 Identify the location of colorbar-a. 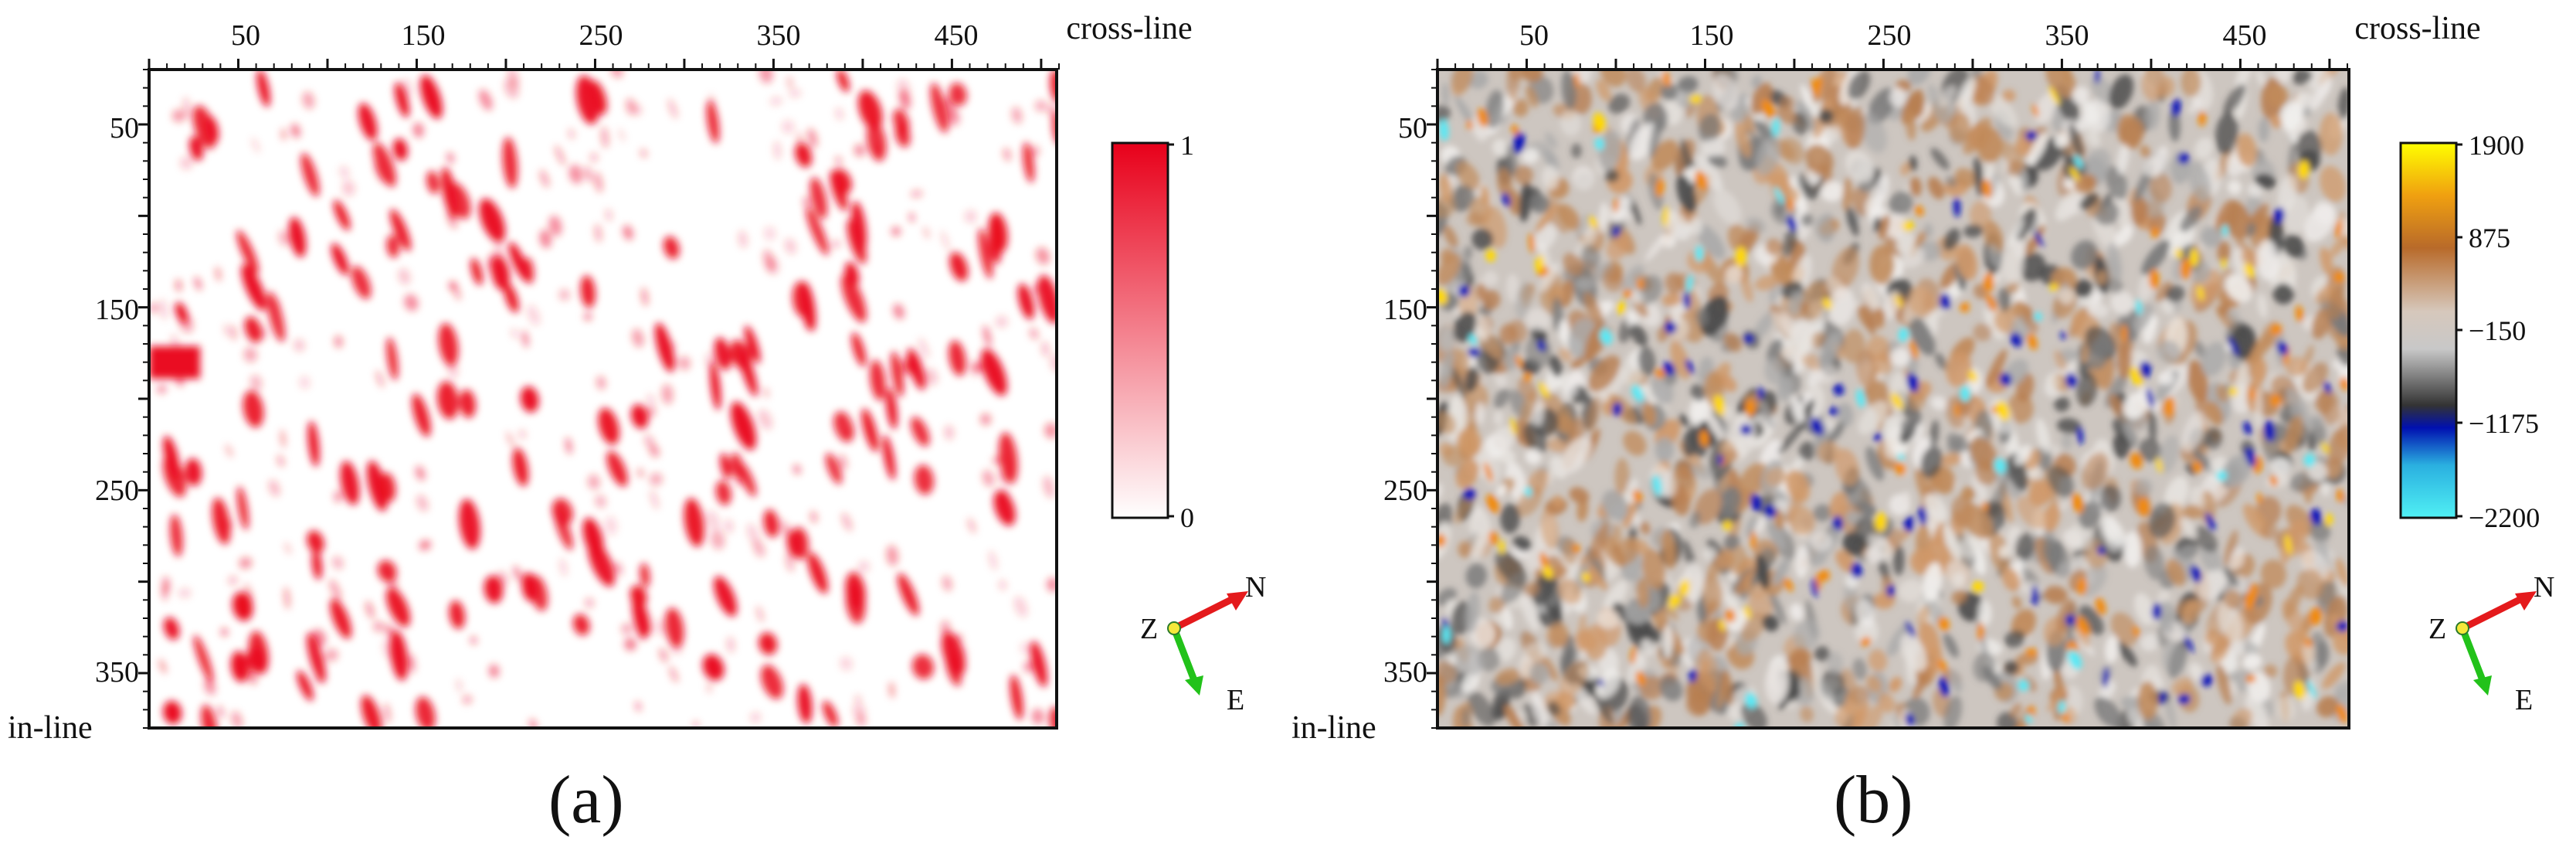
(1140, 330).